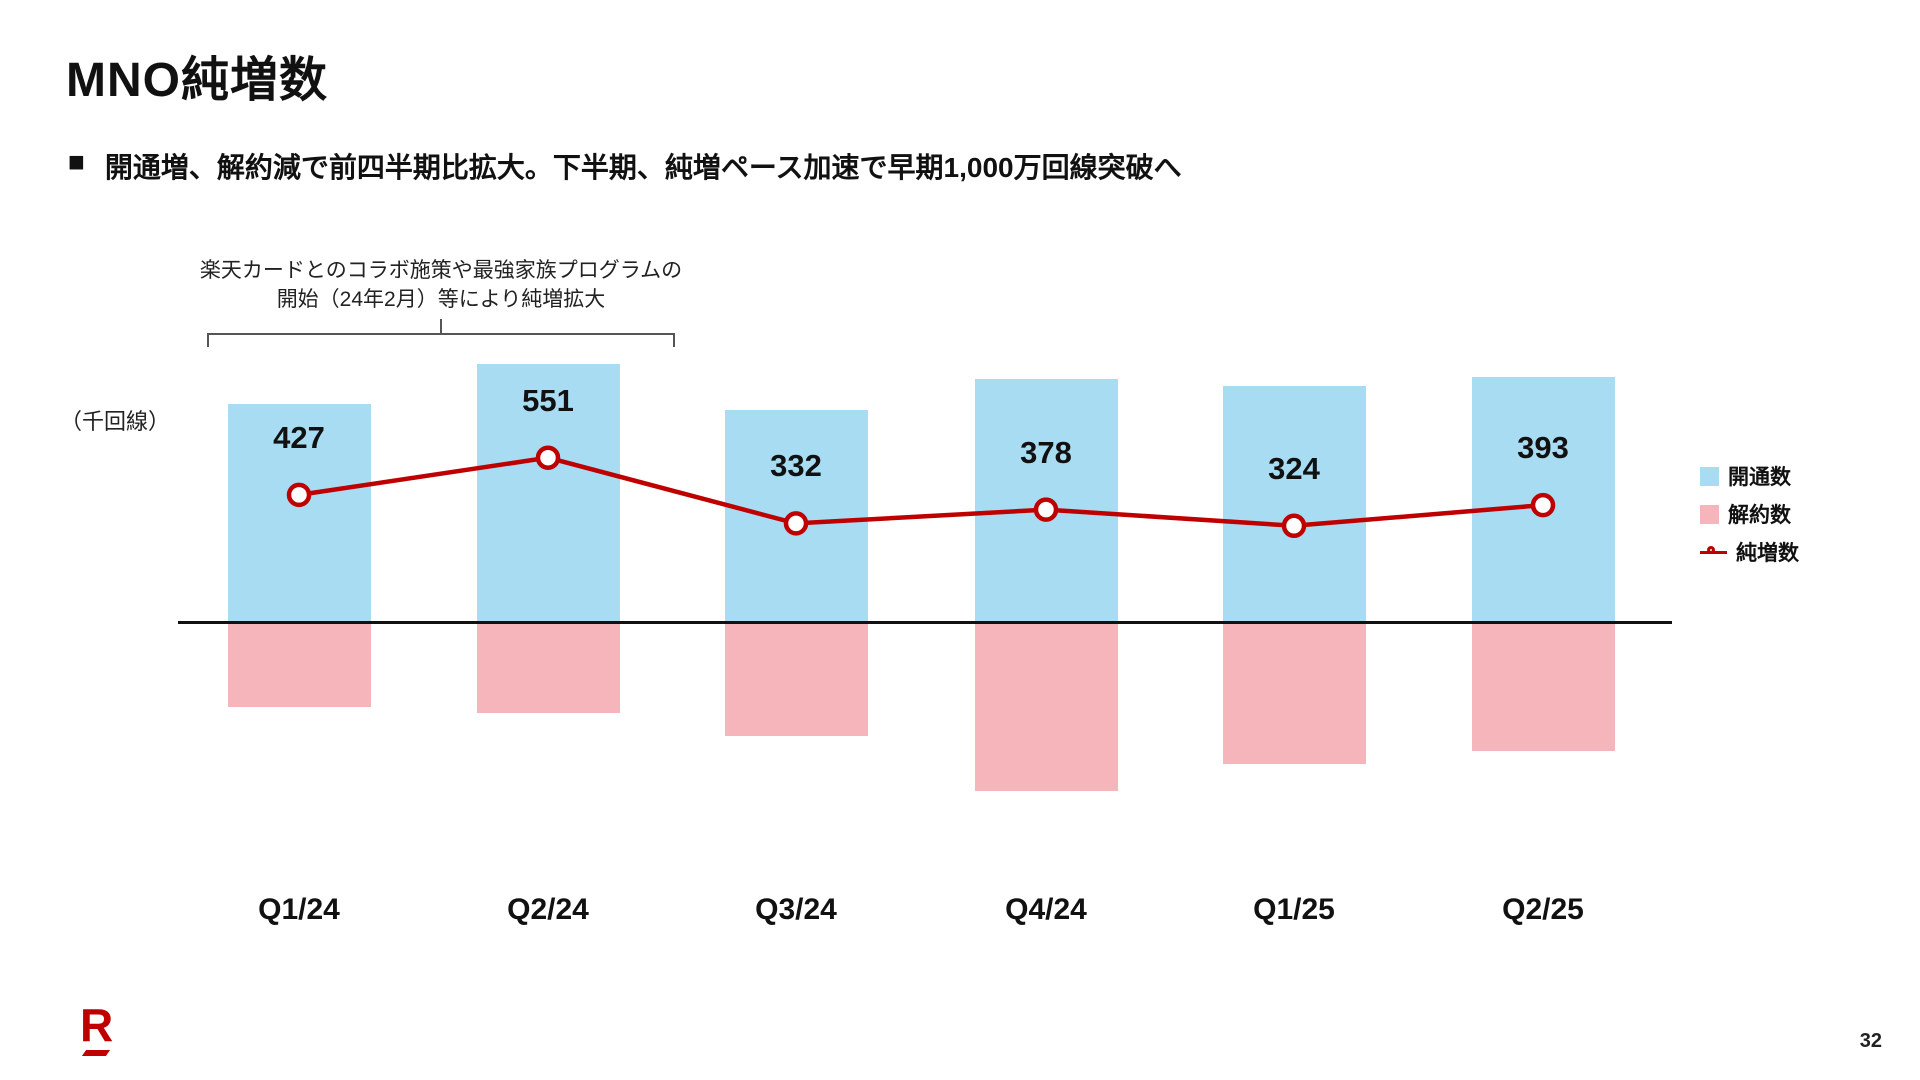 This screenshot has height=1080, width=1920. I want to click on legend: 開通数解約数純増数, so click(1749, 514).